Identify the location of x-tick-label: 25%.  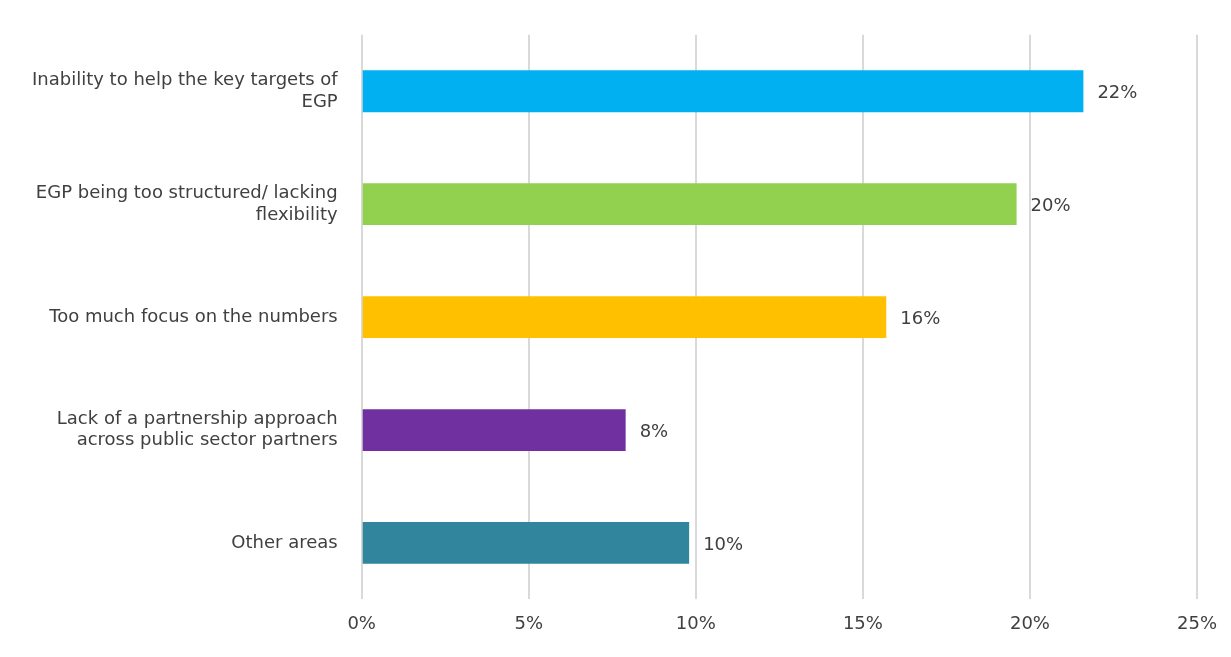
(1196, 622).